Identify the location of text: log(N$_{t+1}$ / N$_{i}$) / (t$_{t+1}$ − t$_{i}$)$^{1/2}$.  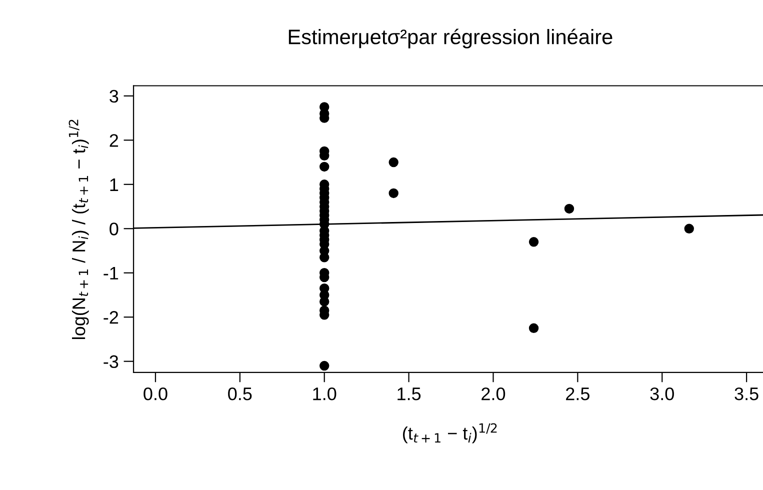
(78, 229).